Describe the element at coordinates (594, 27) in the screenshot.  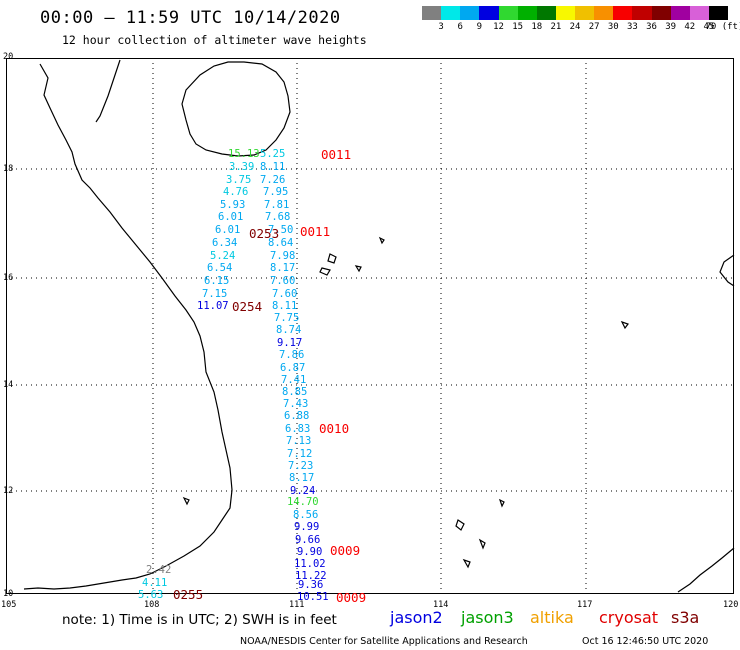
I see `color-scale-label: 27` at that location.